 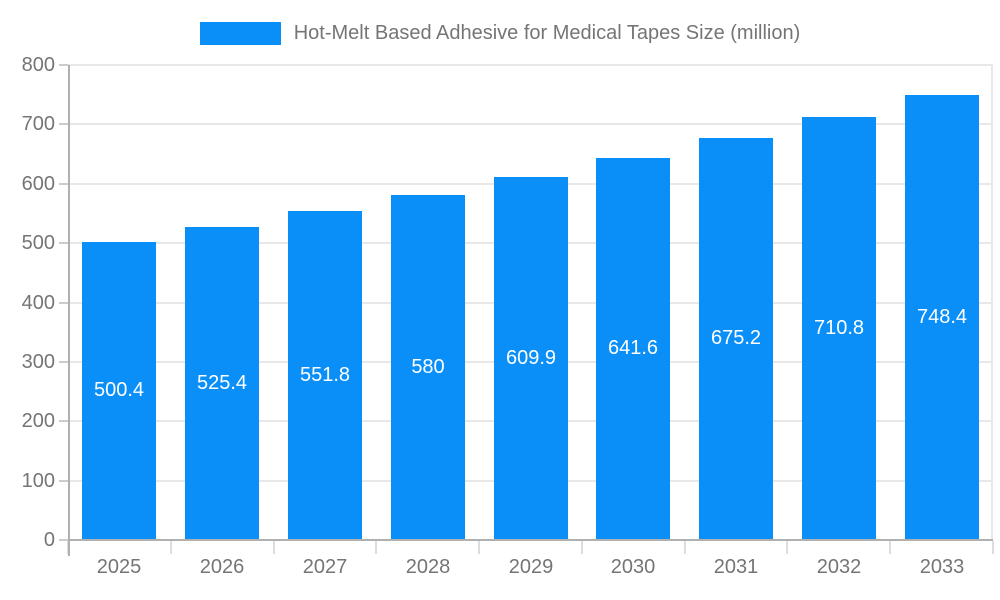 I want to click on bar-2031: 675.2, so click(x=736, y=338).